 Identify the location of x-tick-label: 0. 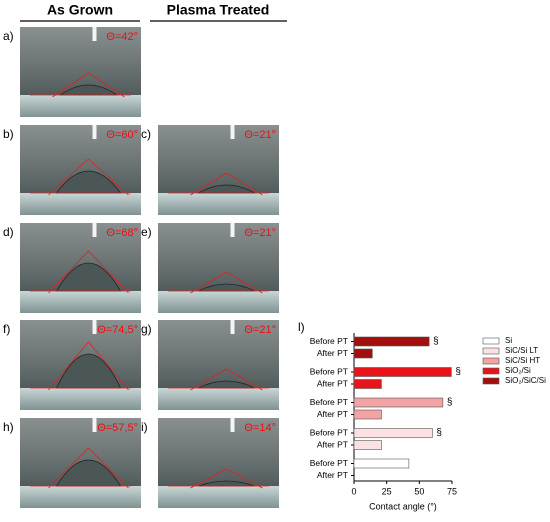
(353, 491).